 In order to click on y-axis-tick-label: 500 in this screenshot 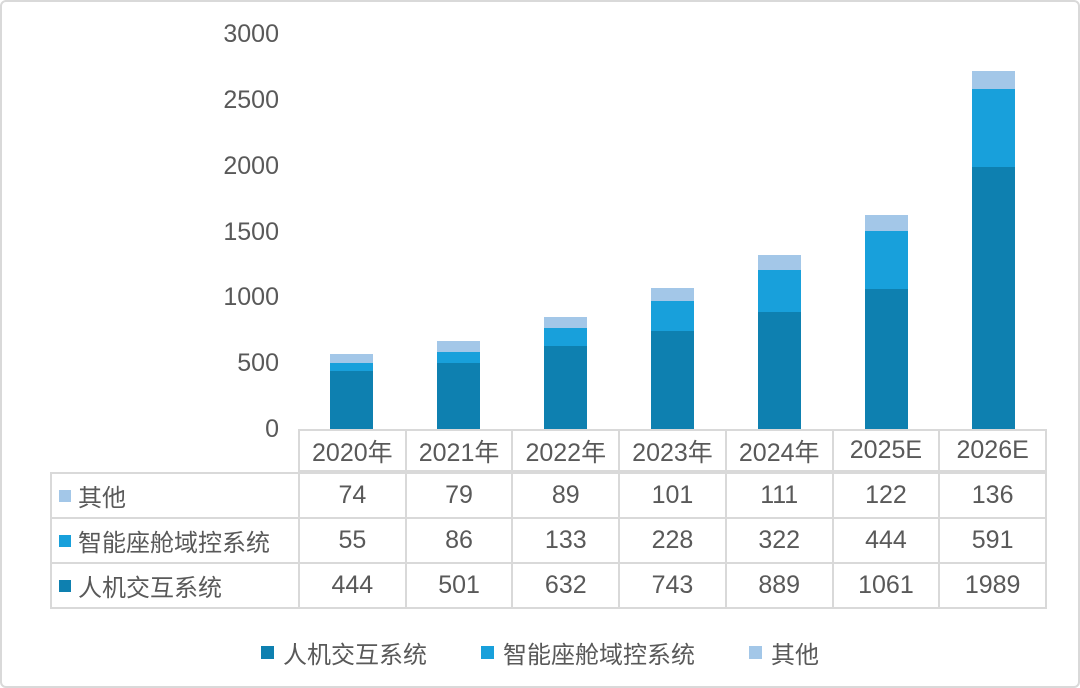, I will do `click(258, 363)`.